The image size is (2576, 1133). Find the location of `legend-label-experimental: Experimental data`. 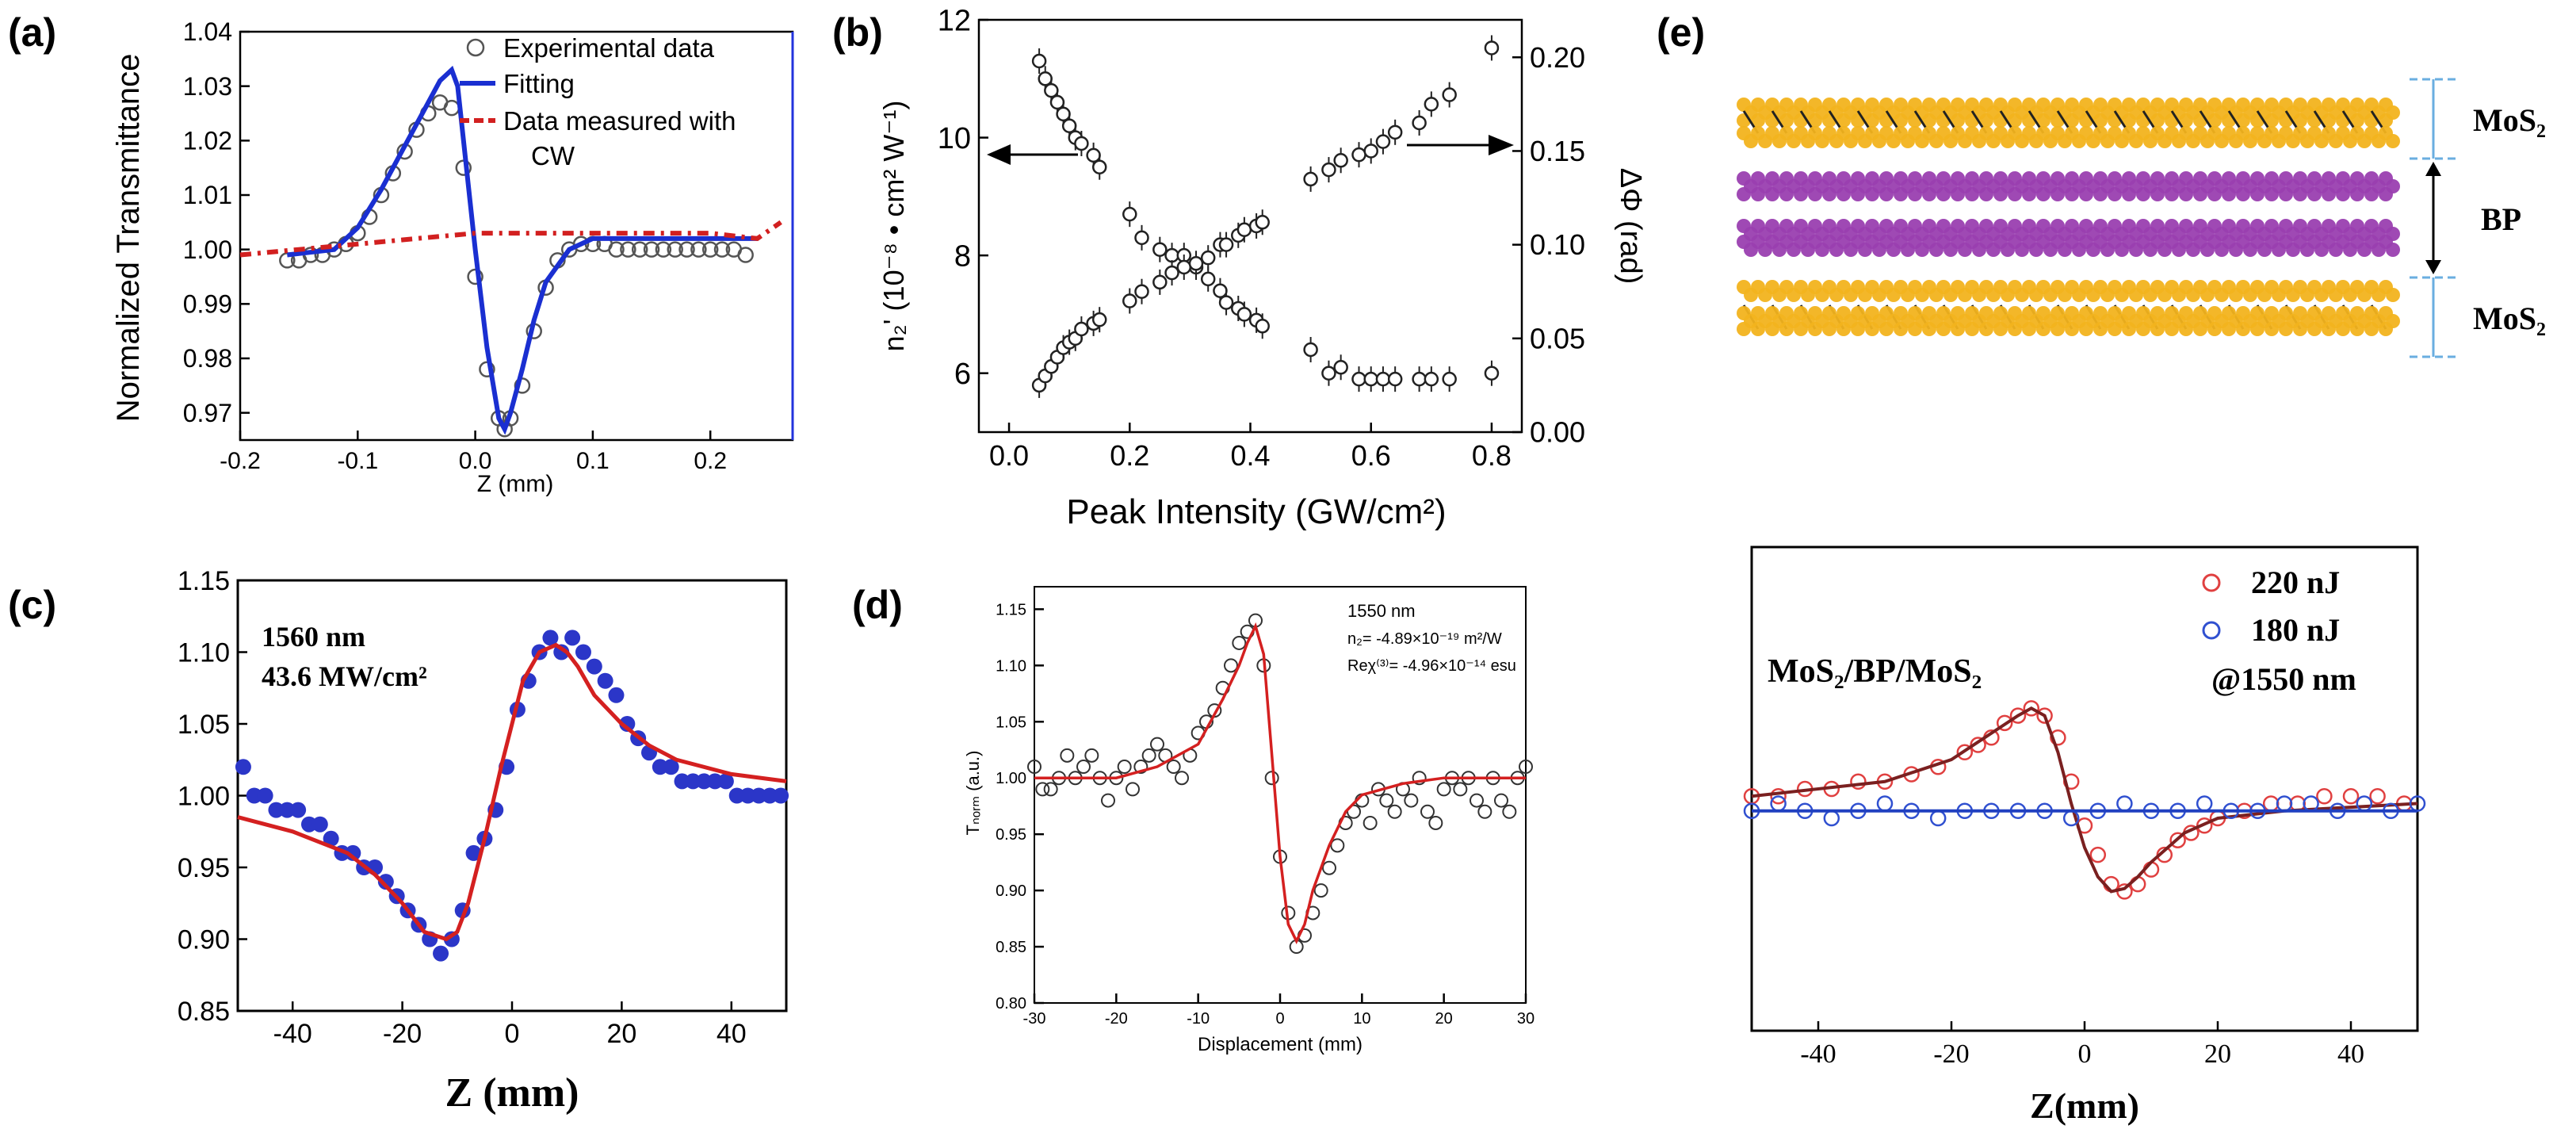

legend-label-experimental: Experimental data is located at coordinates (609, 48).